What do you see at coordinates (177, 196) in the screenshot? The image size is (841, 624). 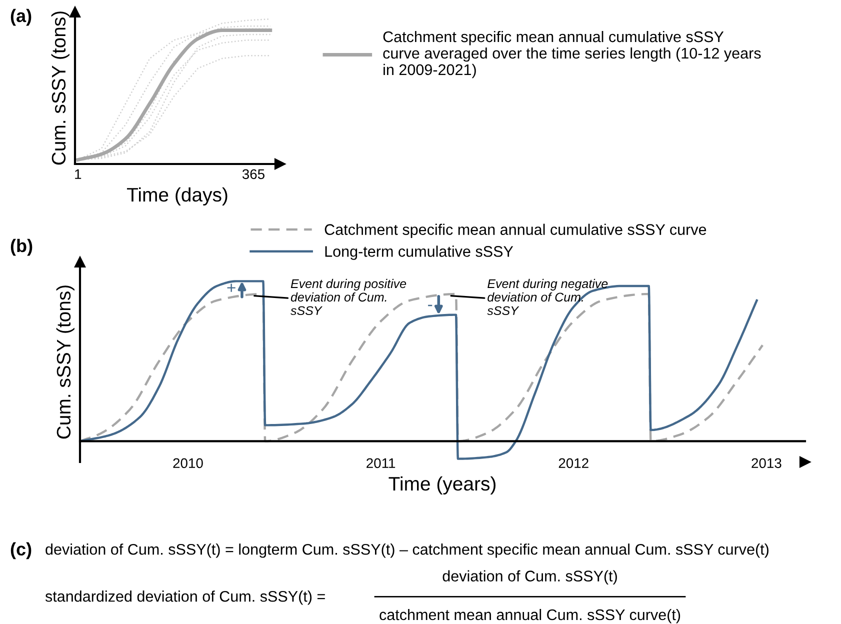 I see `x-axis-title: Time (days)` at bounding box center [177, 196].